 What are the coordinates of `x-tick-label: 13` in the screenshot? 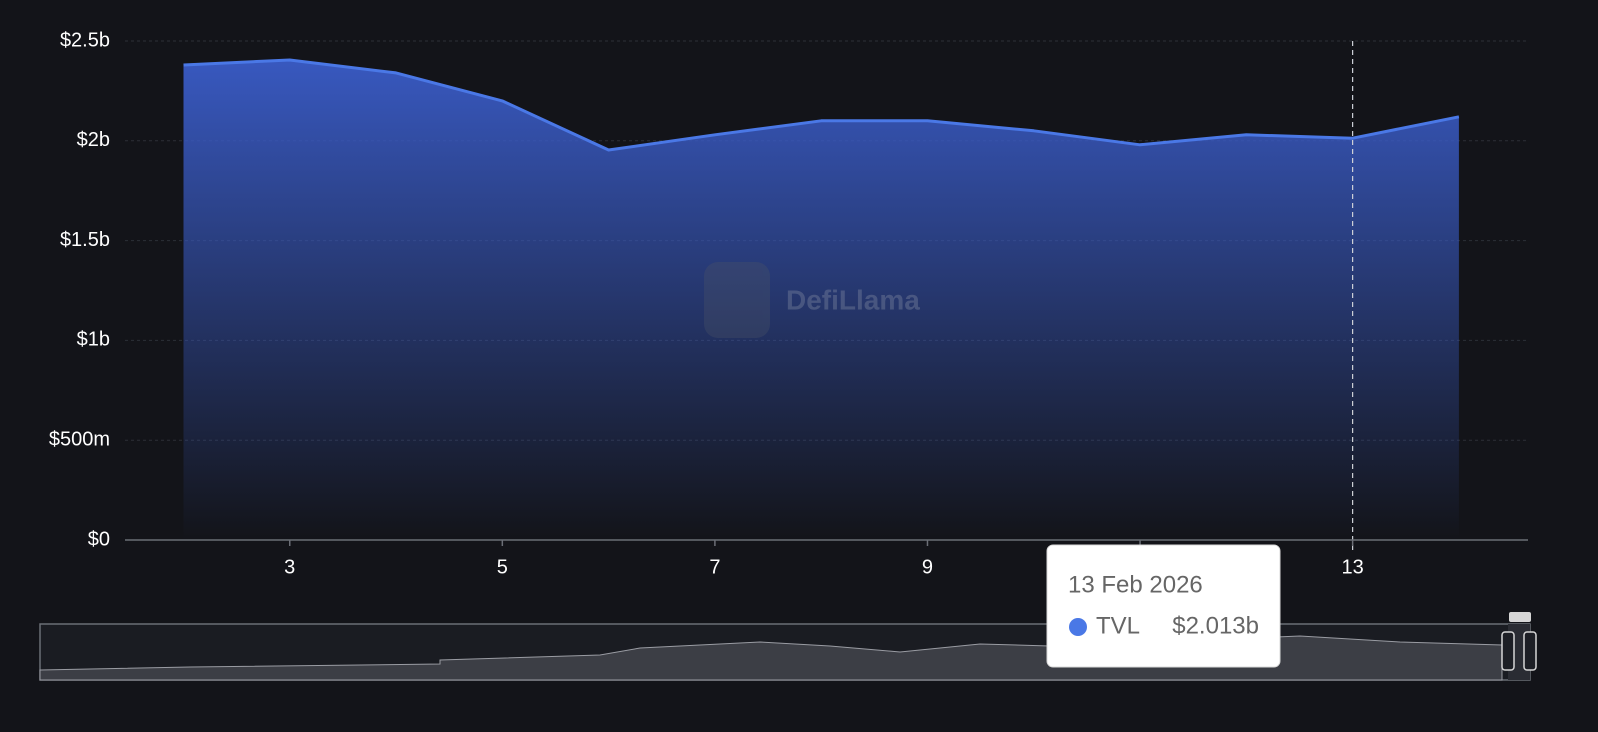 It's located at (1353, 567).